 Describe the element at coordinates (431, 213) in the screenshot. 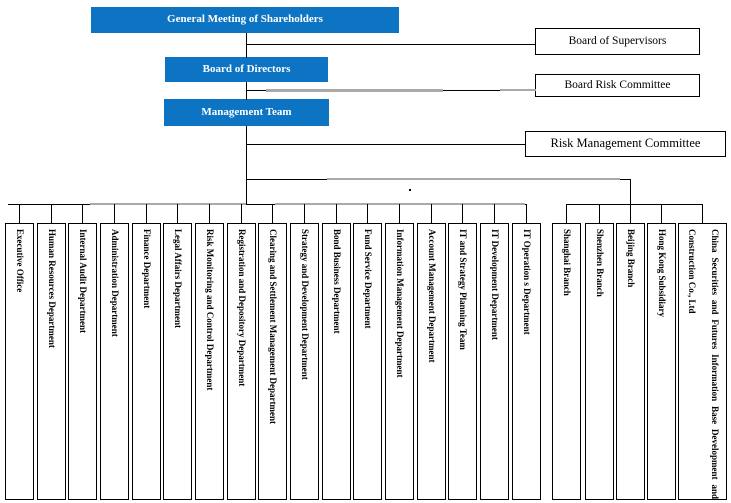

I see `connector-drop-account-management-department` at that location.